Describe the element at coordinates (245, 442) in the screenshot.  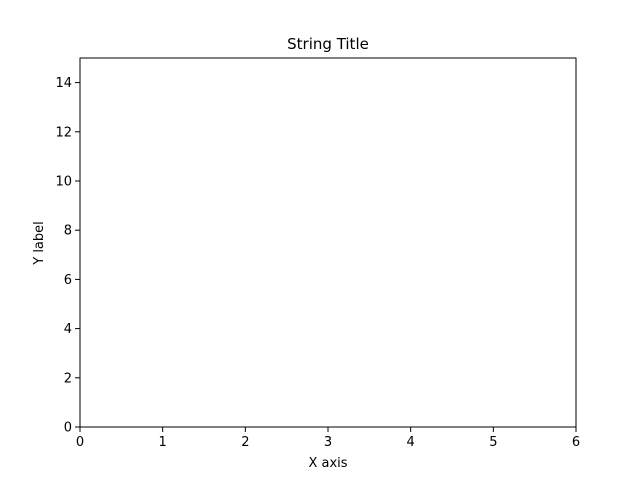
I see `x-tick-label: 2` at that location.